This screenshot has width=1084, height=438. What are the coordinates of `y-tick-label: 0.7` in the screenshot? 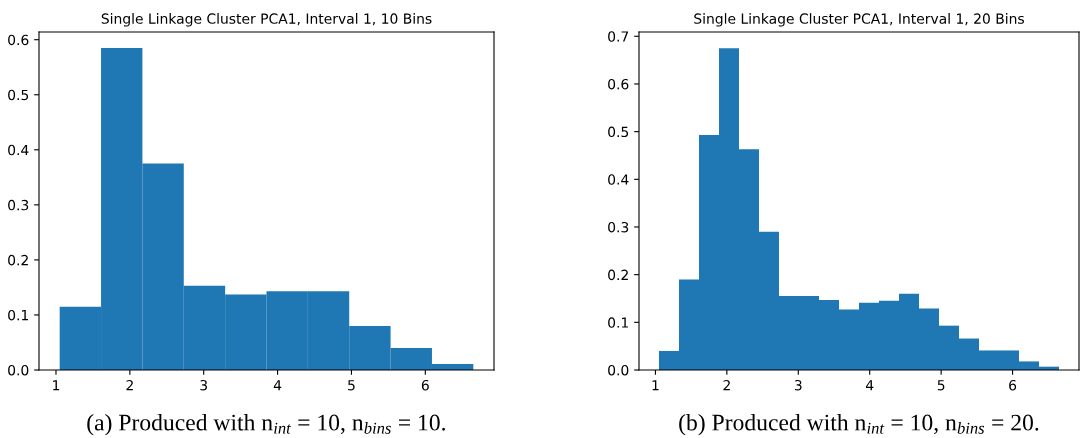 It's located at (618, 36).